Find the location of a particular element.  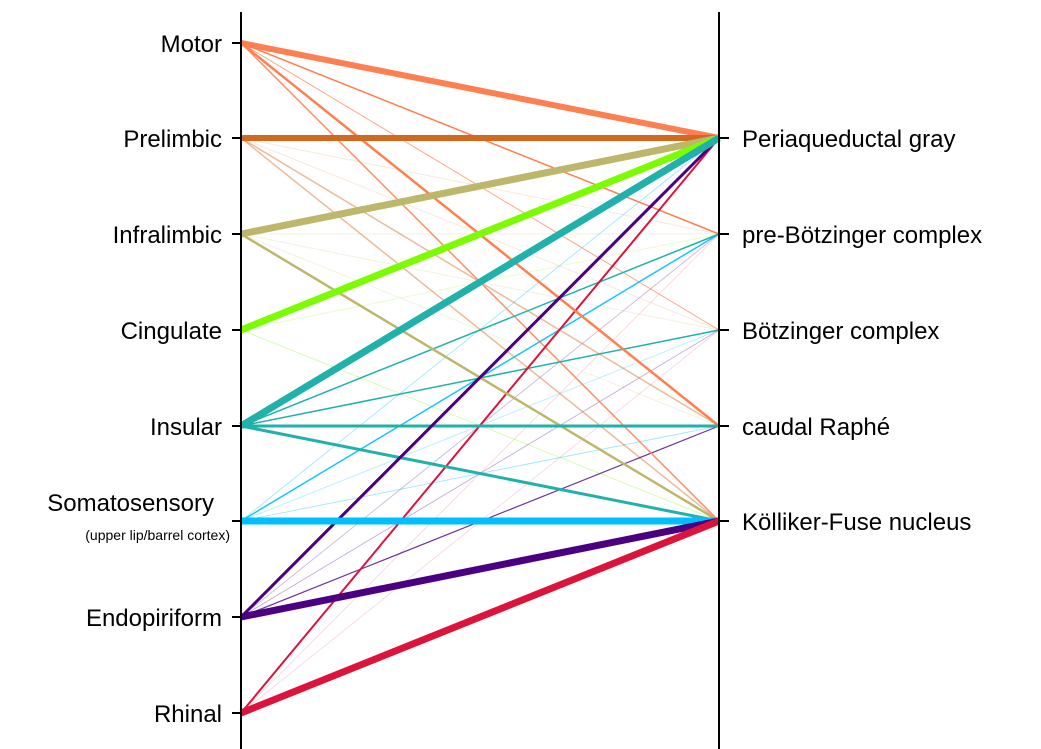

right-label-botc: Bötzinger complex is located at coordinates (840, 331).